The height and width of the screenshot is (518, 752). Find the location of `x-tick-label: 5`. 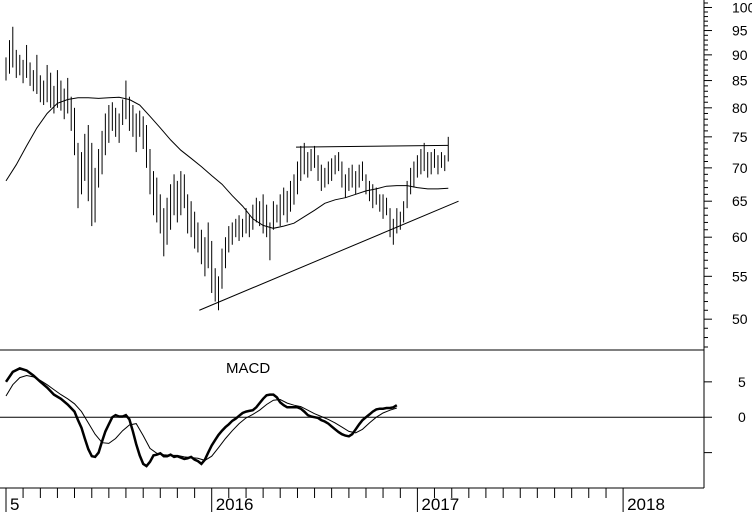

x-tick-label: 5 is located at coordinates (14, 504).